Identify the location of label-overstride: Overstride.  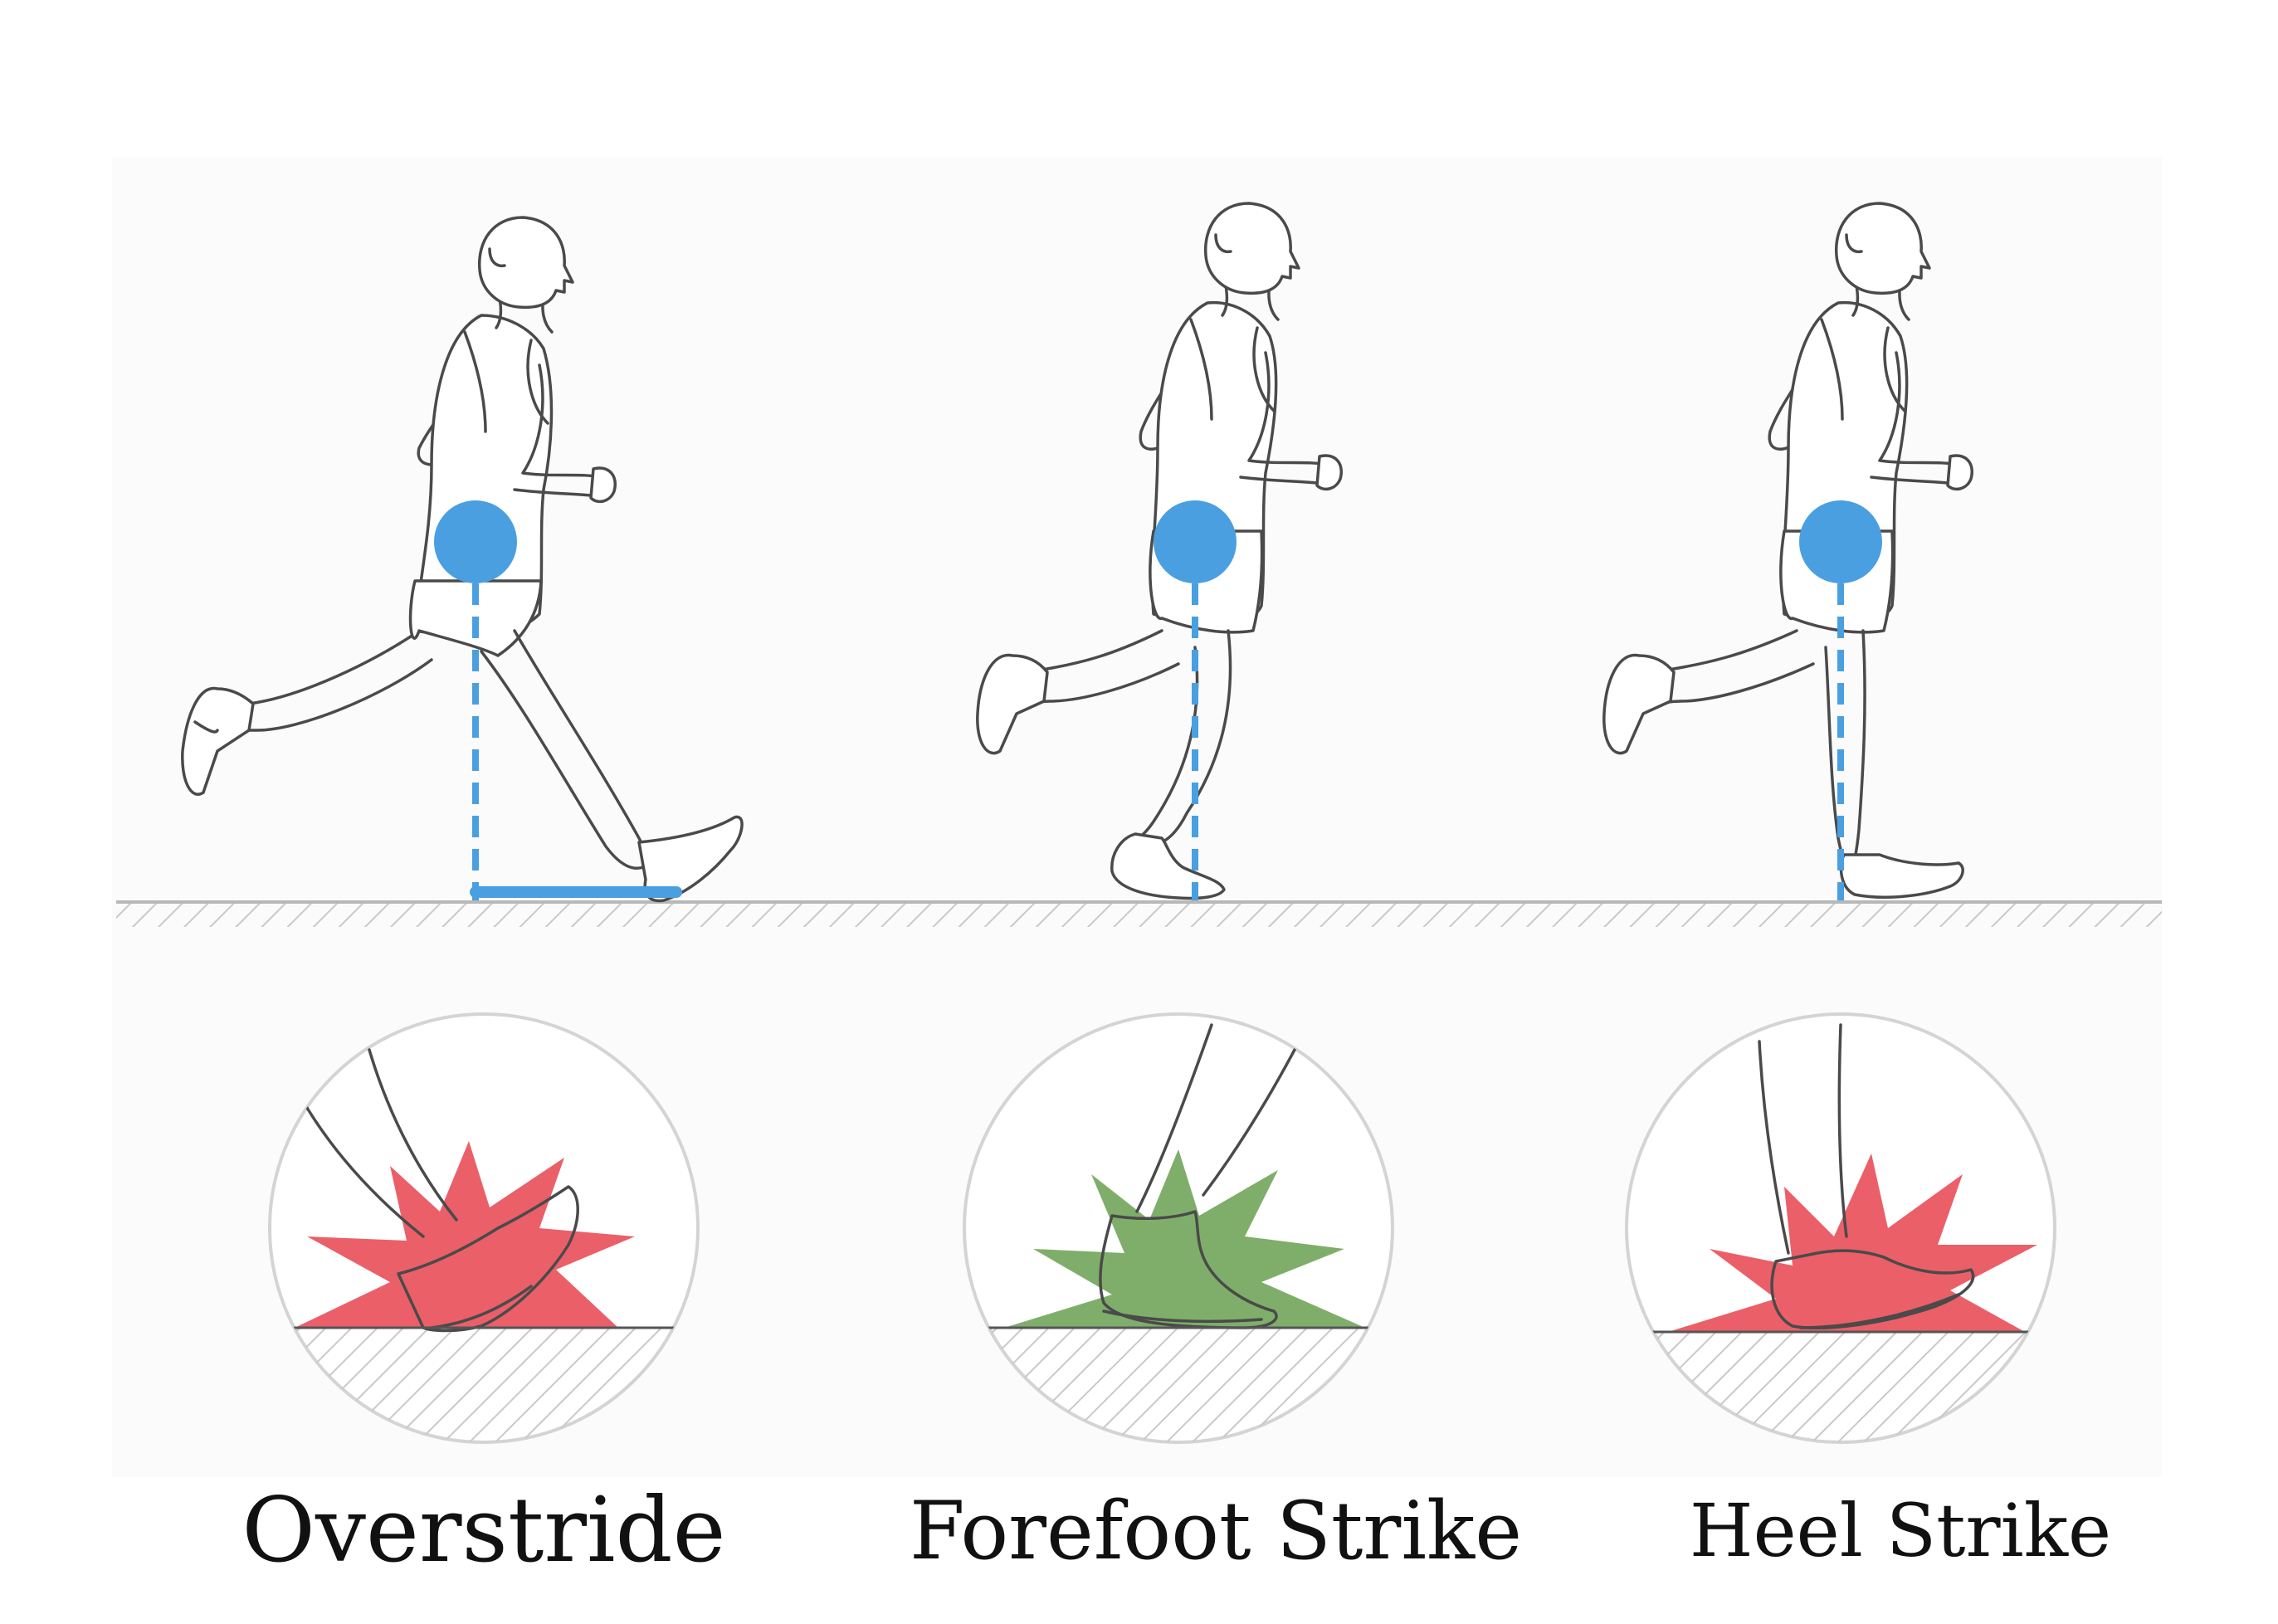
(483, 1531).